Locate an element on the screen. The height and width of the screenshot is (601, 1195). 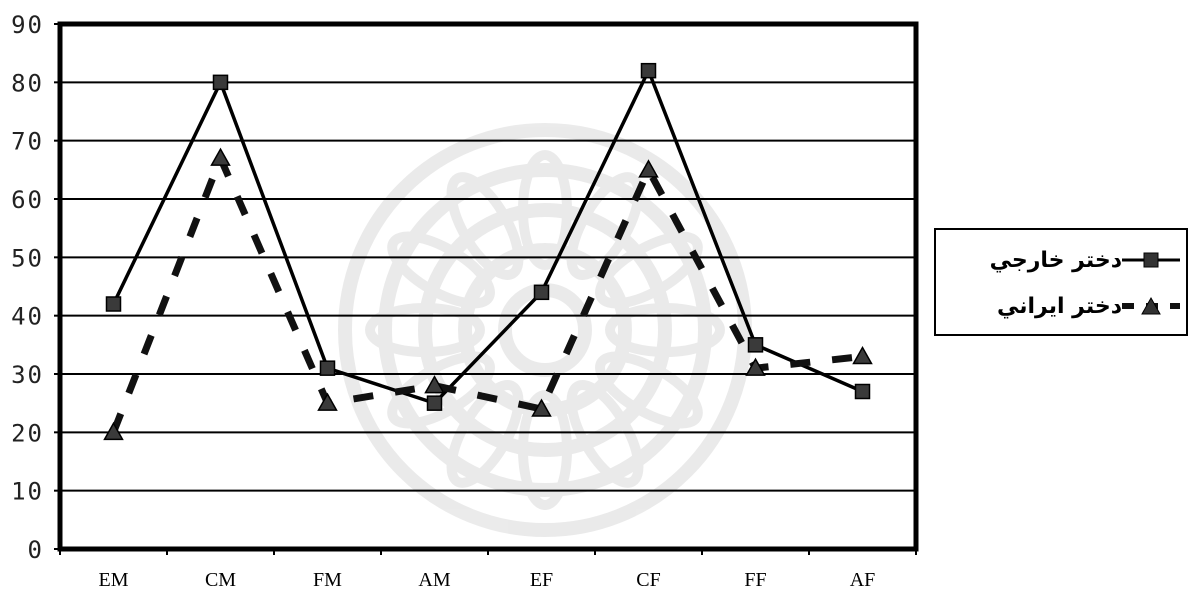
y-tick-label: 30 is located at coordinates (27, 375).